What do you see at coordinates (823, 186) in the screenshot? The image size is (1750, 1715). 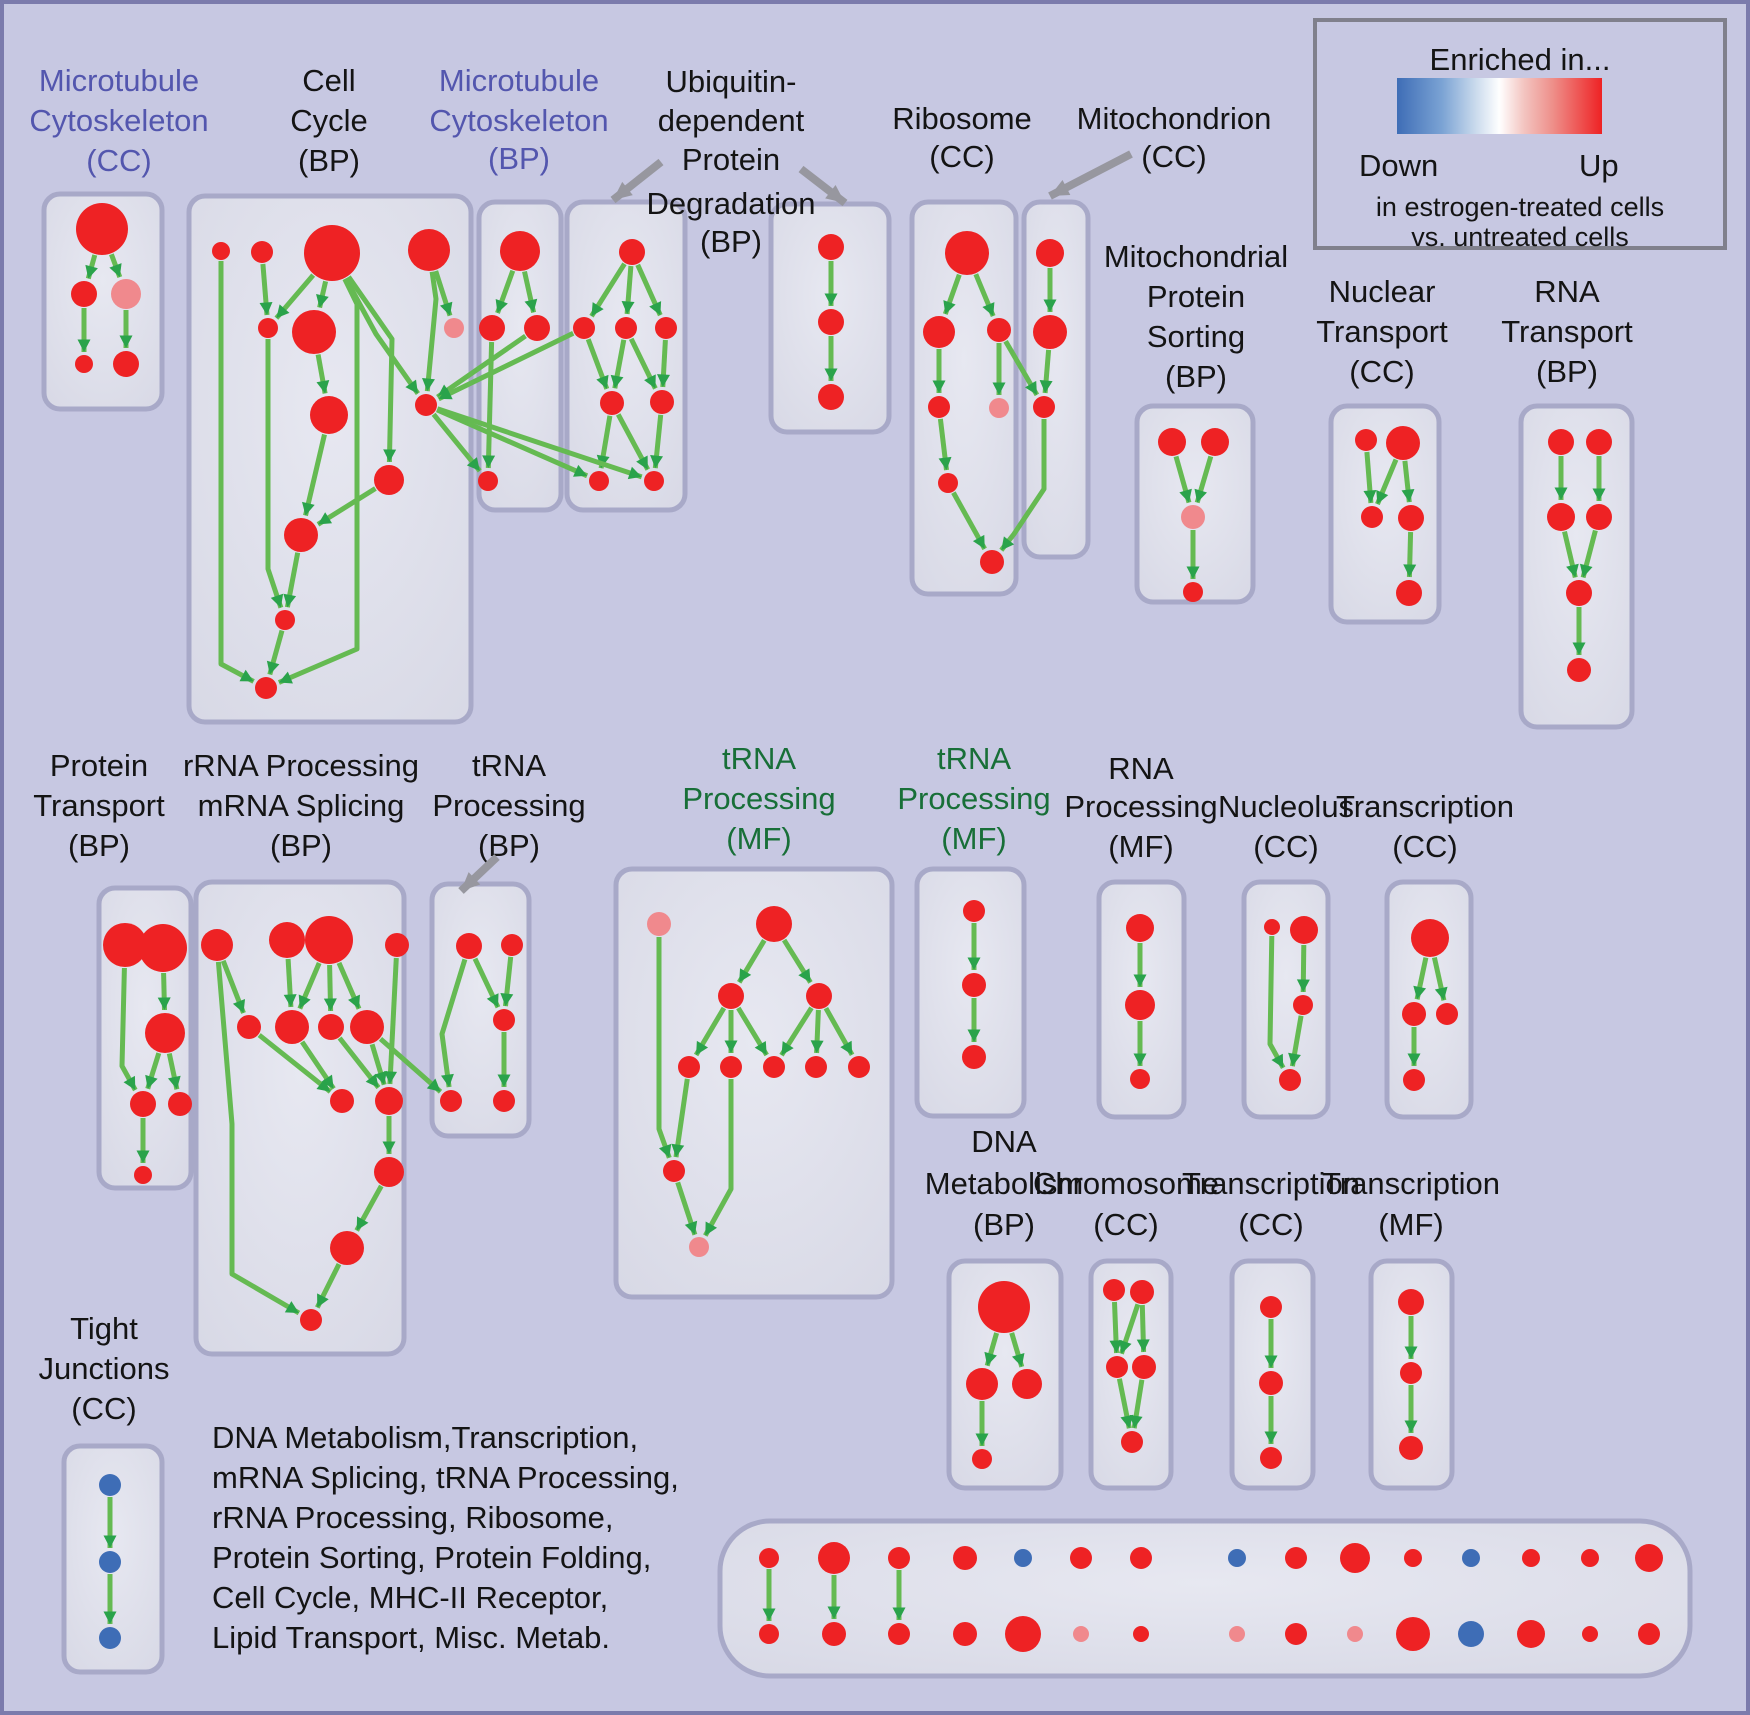 I see `annotation-arrow` at bounding box center [823, 186].